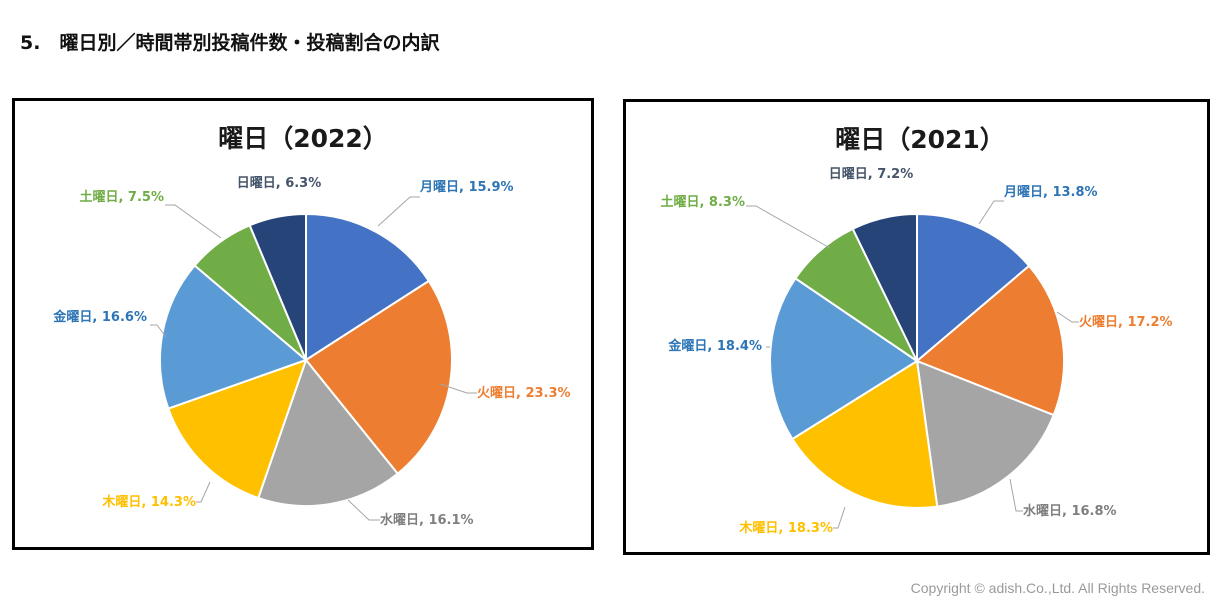 The width and height of the screenshot is (1223, 611). Describe the element at coordinates (193, 221) in the screenshot. I see `leader-line-sat-2022` at that location.